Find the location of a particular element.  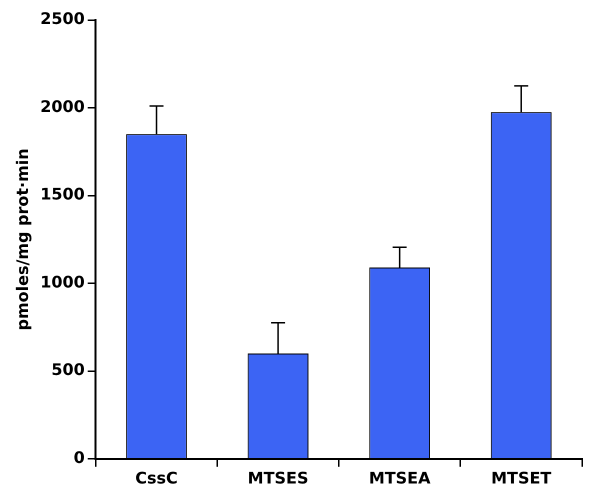

x-tick-label: CssC is located at coordinates (156, 478).